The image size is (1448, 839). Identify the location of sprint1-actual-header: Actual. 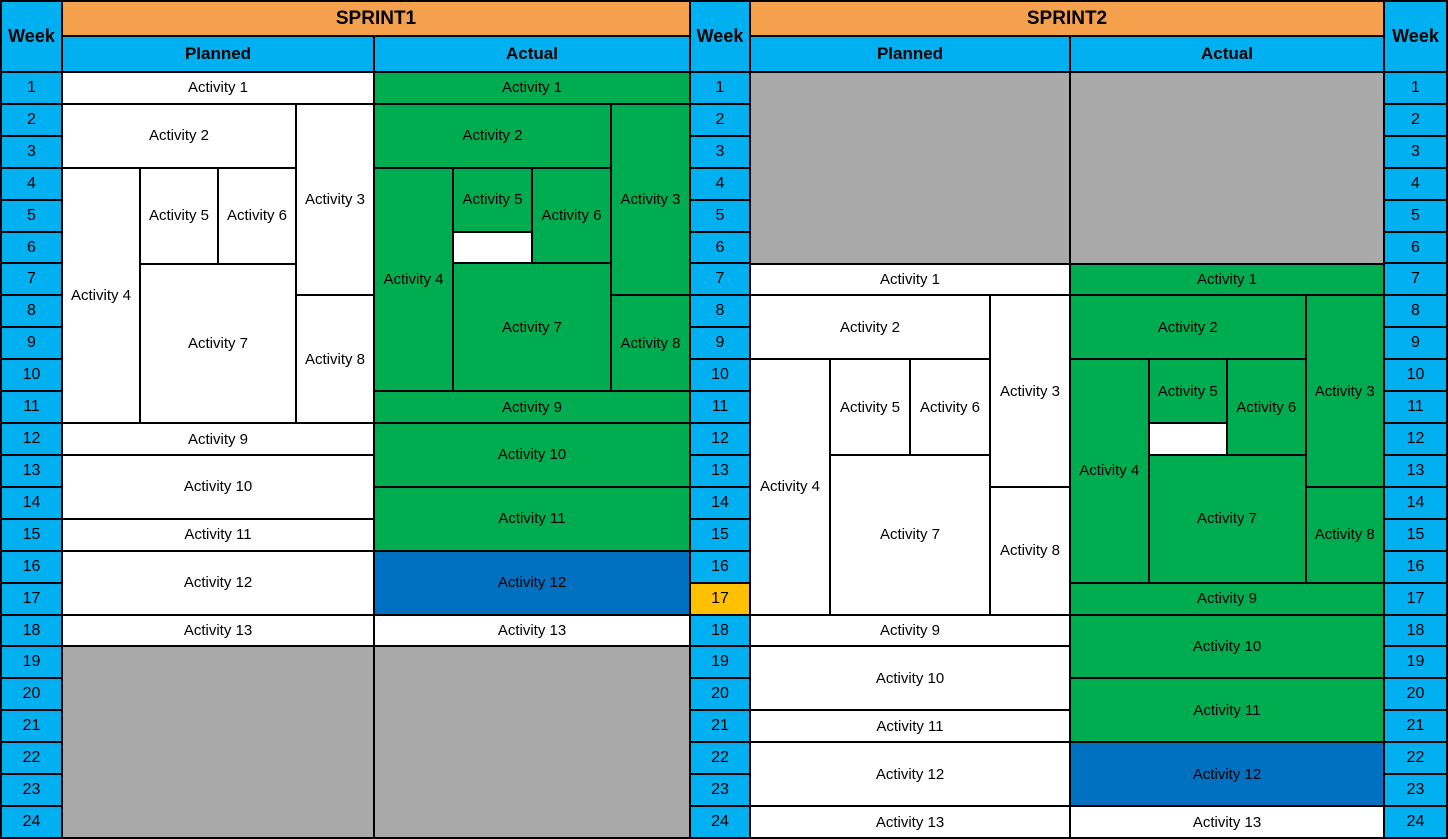
(532, 54).